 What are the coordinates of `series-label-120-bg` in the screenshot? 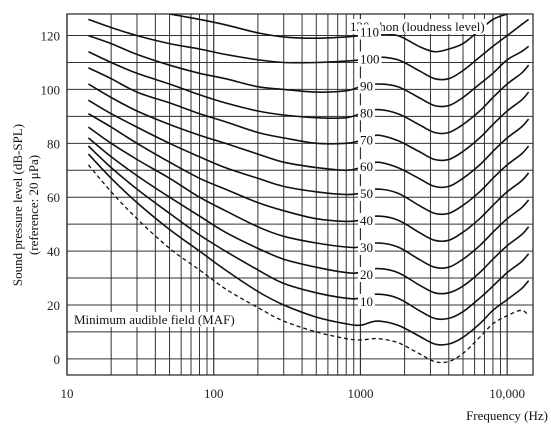 It's located at (417, 26).